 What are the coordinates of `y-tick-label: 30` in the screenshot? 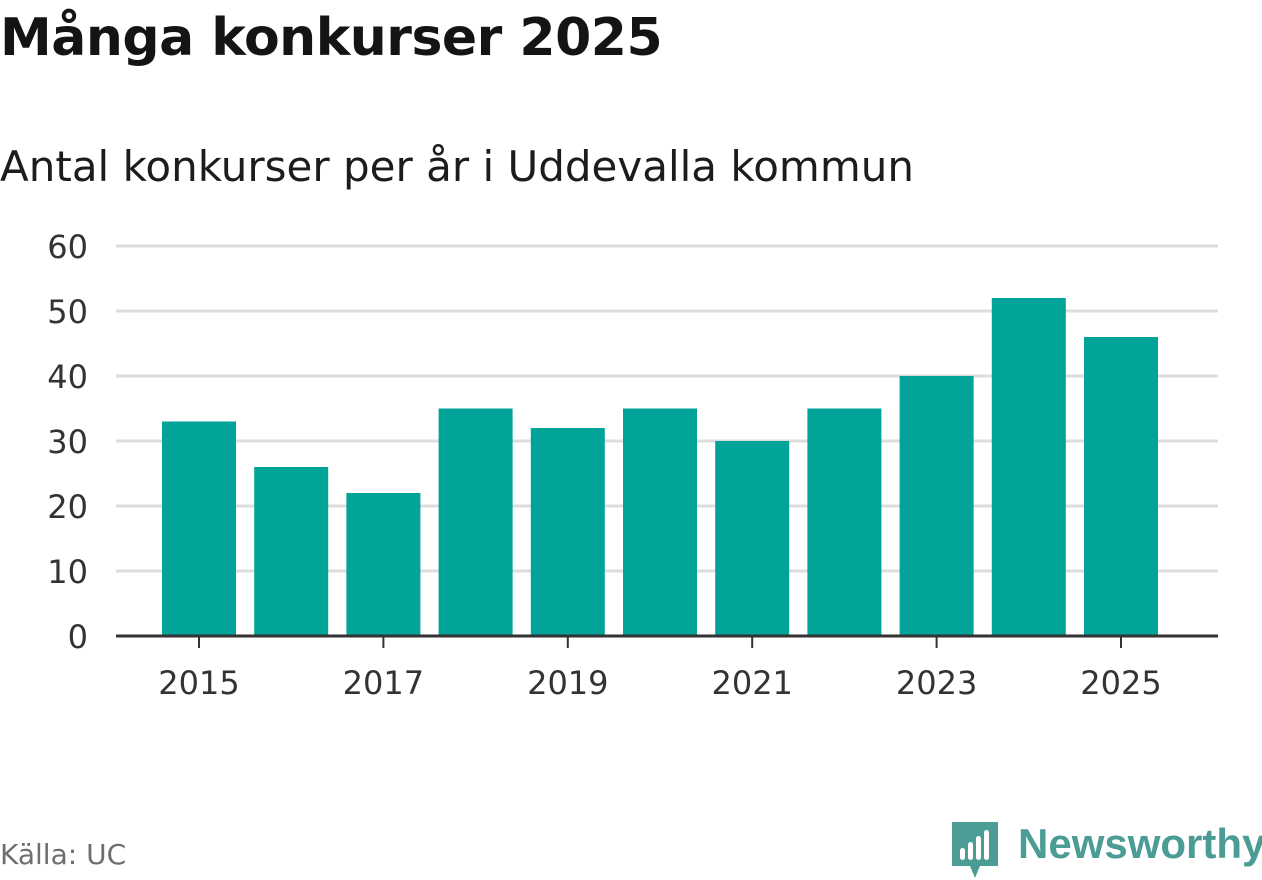 It's located at (67, 442).